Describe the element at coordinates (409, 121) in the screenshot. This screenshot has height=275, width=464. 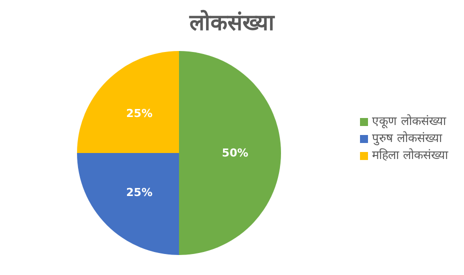
I see `legend-label: एकूण लोकसंख्या` at that location.